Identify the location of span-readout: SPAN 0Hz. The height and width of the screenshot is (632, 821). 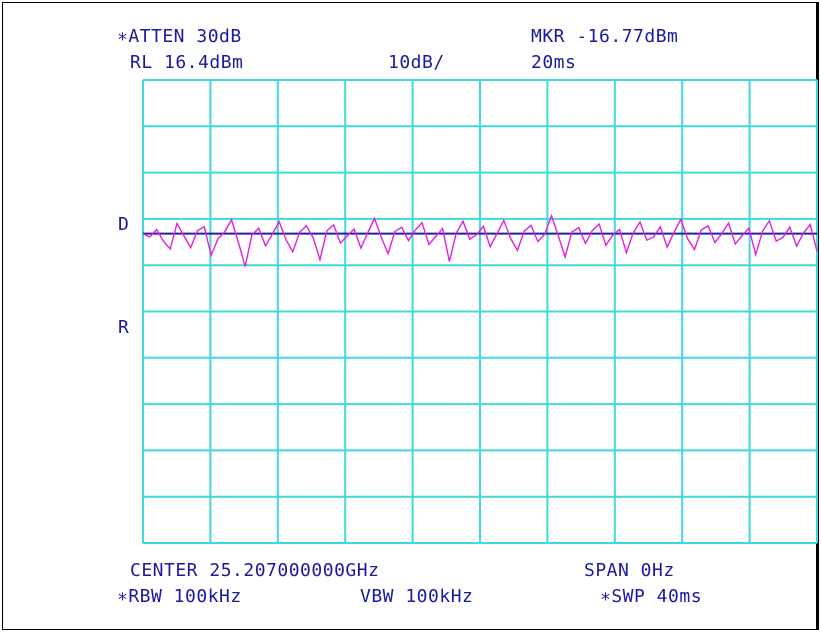
(629, 570).